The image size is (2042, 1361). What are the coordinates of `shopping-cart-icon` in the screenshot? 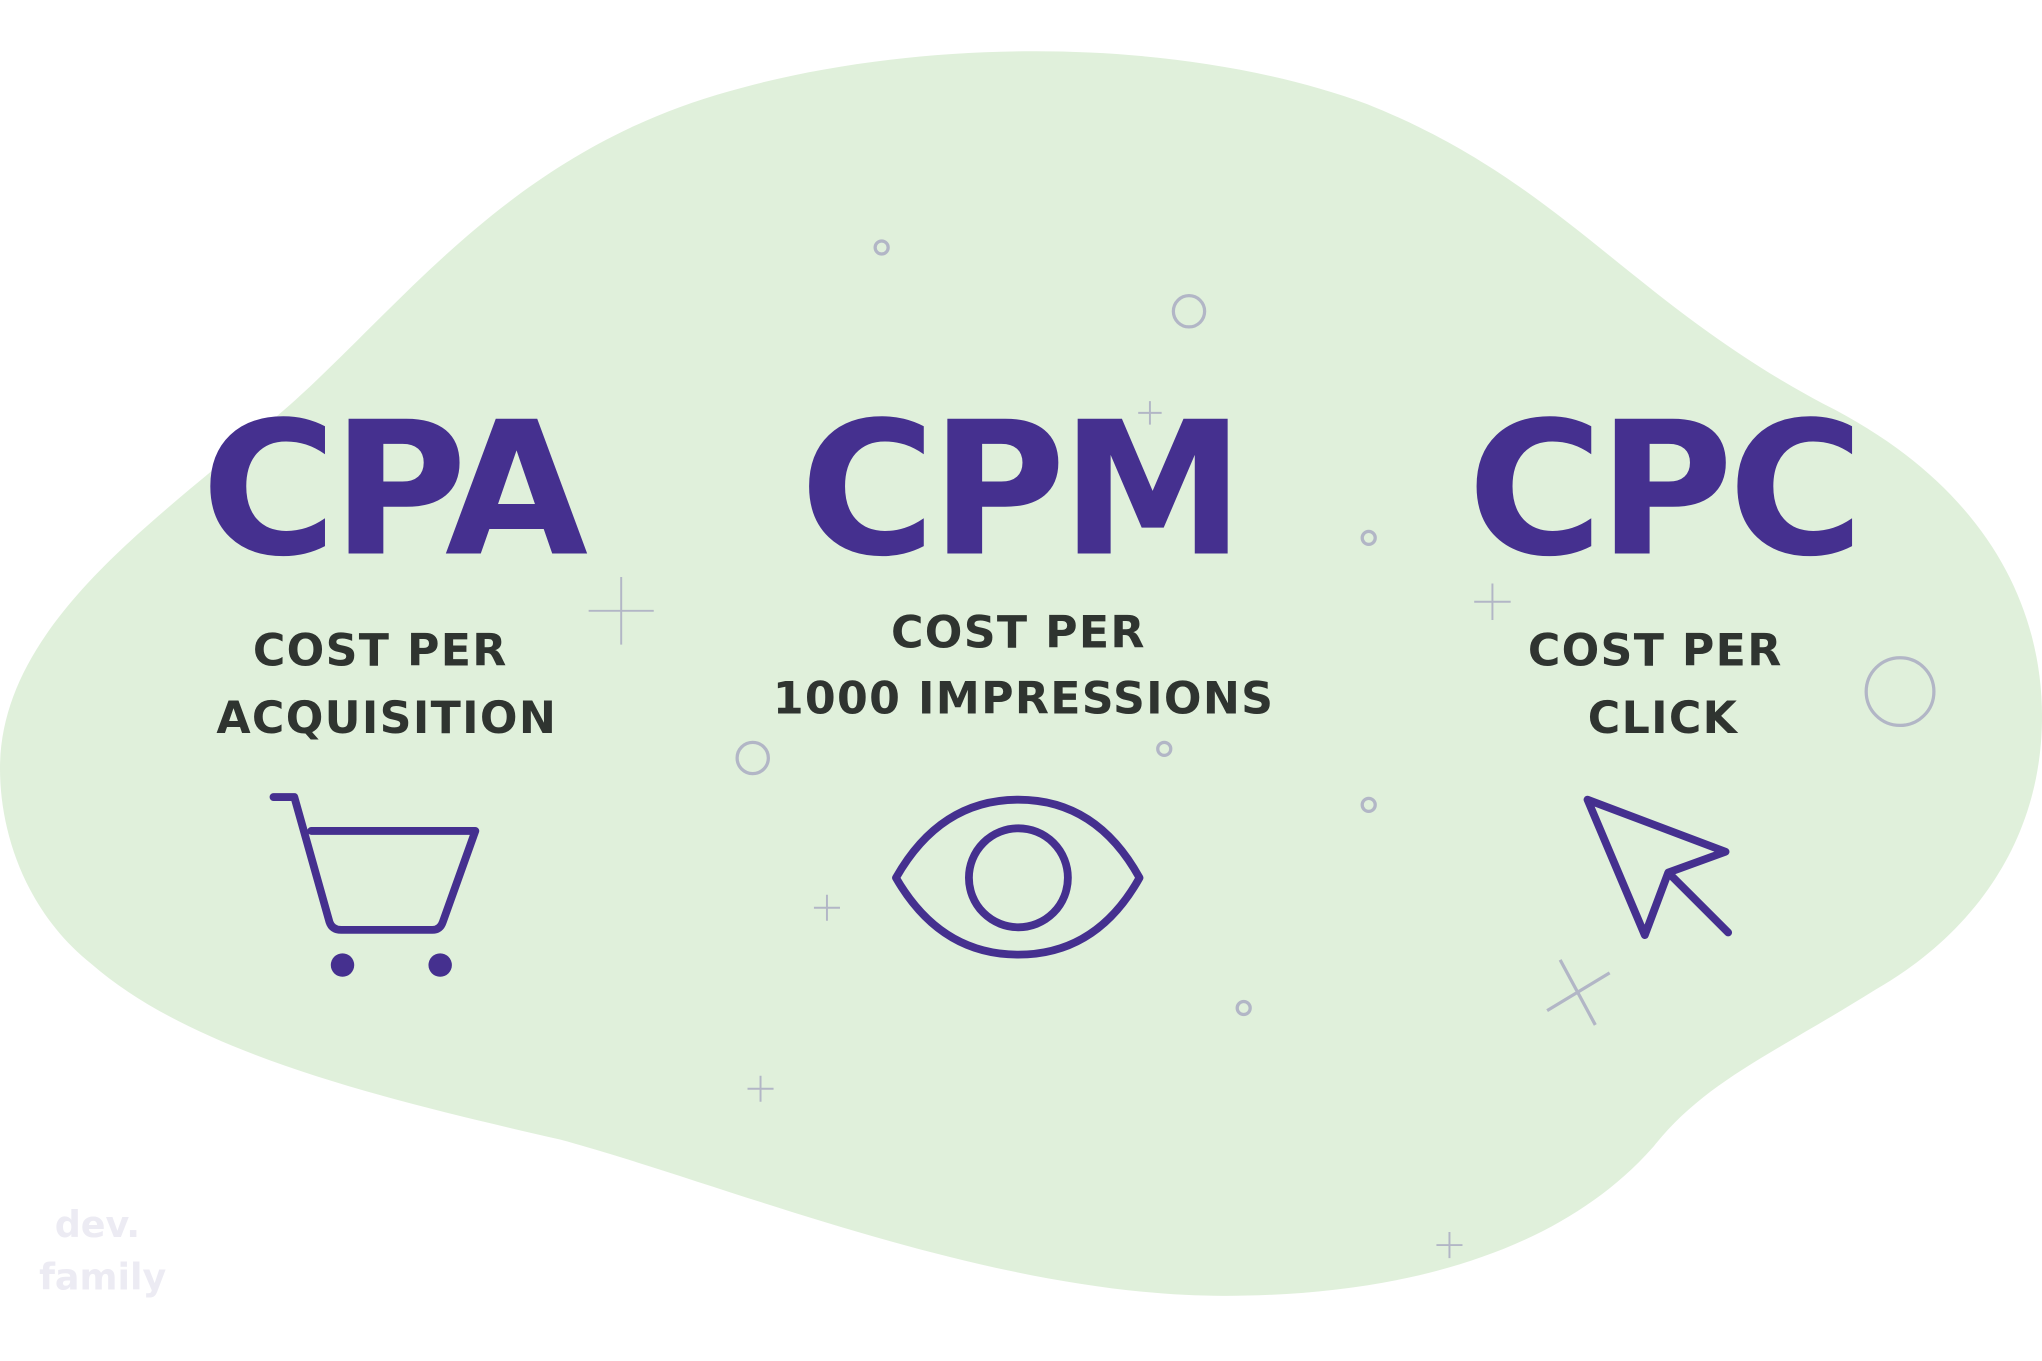 It's located at (374, 885).